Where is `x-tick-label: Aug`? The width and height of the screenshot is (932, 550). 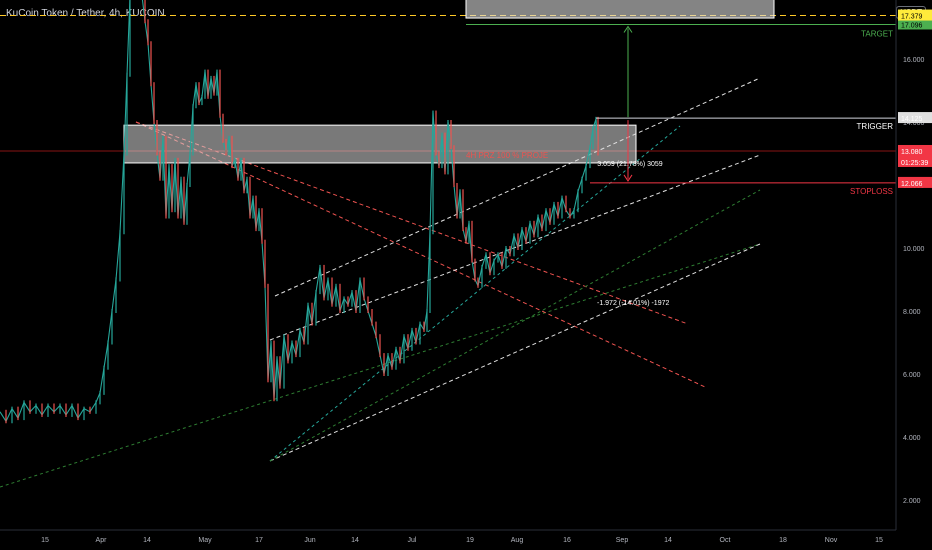
x-tick-label: Aug is located at coordinates (517, 540).